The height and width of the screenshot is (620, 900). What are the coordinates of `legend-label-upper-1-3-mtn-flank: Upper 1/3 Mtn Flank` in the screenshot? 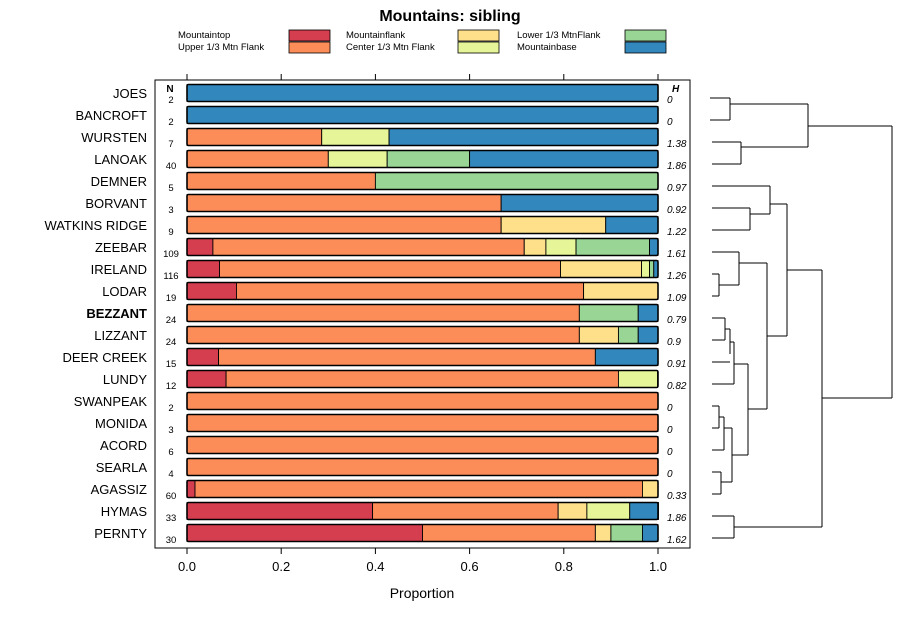 It's located at (221, 47).